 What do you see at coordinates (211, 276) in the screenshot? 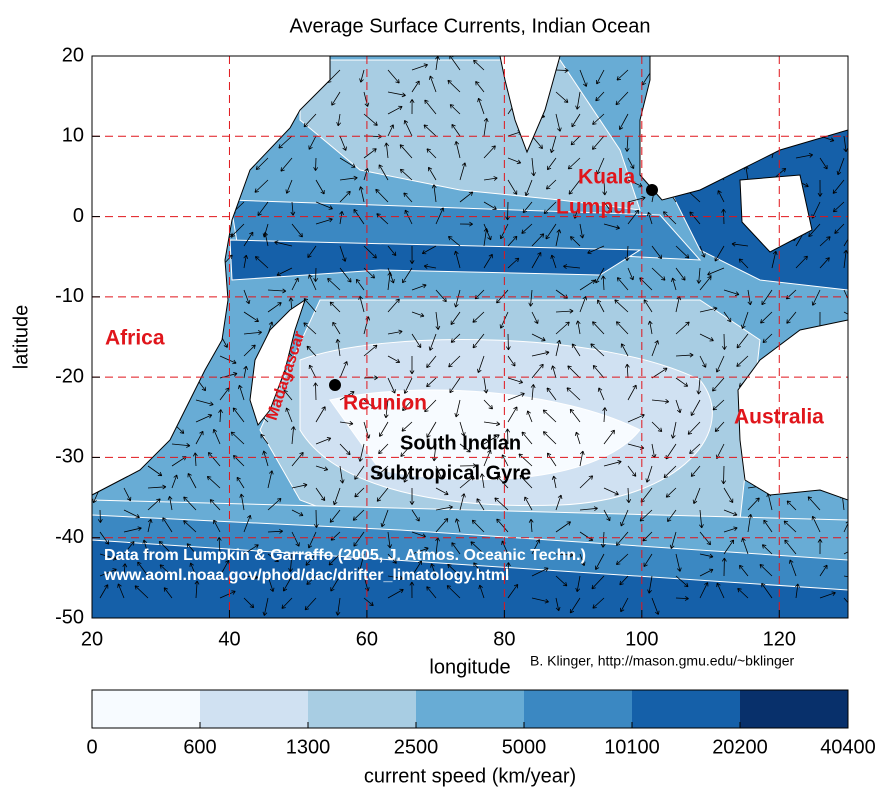
I see `land` at bounding box center [211, 276].